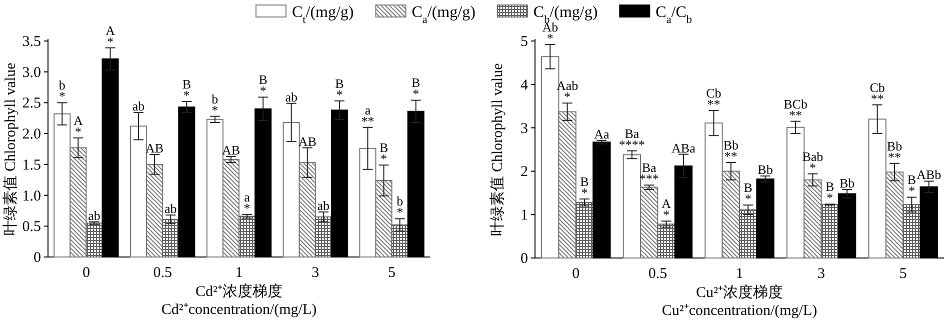 The width and height of the screenshot is (948, 324). Describe the element at coordinates (796, 109) in the screenshot. I see `data-label: BCb **` at that location.